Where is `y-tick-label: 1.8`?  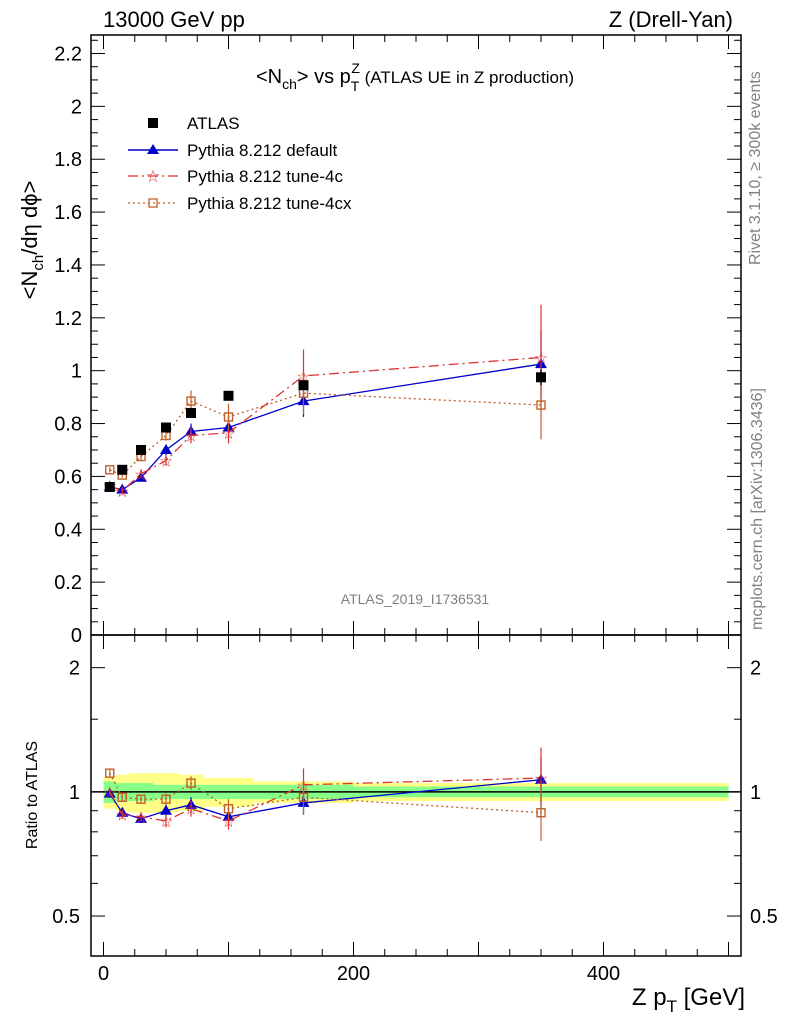 y-tick-label: 1.8 is located at coordinates (68, 160).